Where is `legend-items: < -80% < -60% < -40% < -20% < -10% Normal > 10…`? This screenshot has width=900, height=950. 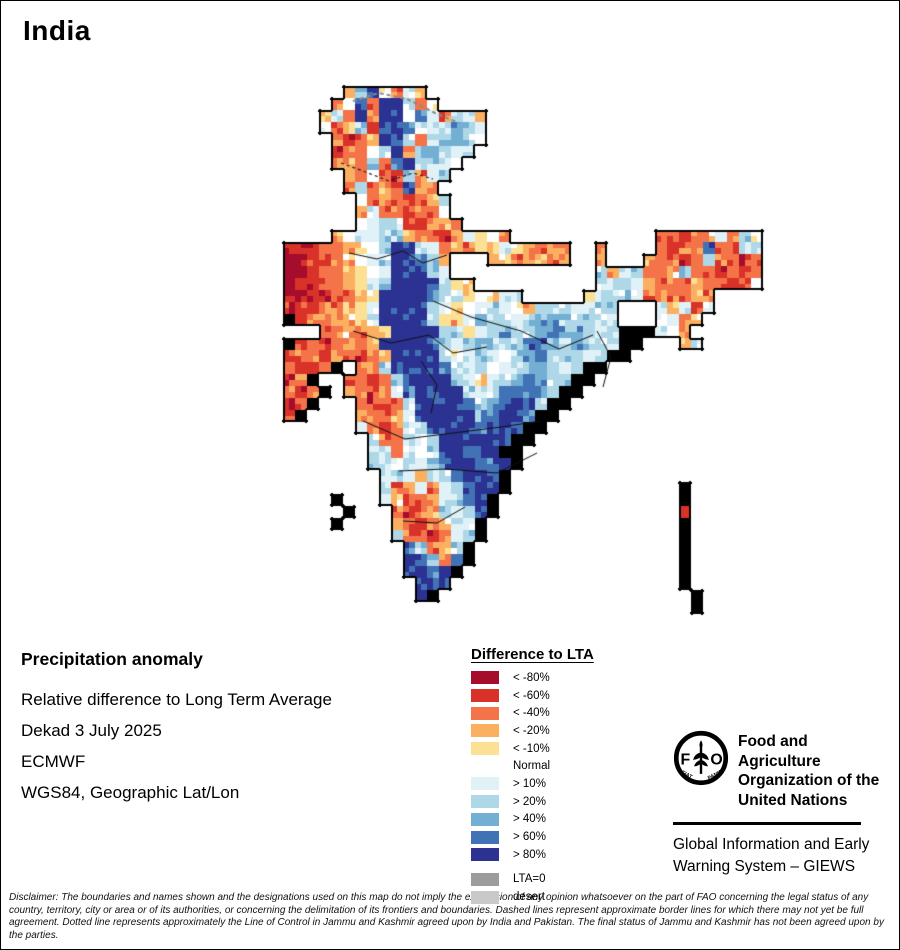 legend-items: < -80% < -60% < -40% < -20% < -10% Normal > 10… is located at coordinates (561, 766).